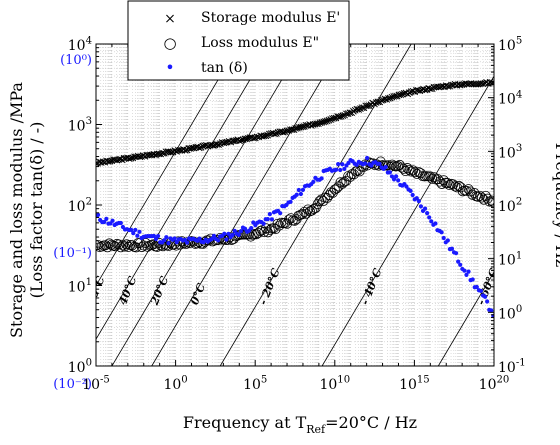  What do you see at coordinates (270, 18) in the screenshot?
I see `legend-label-storage: Storage modulus E'` at bounding box center [270, 18].